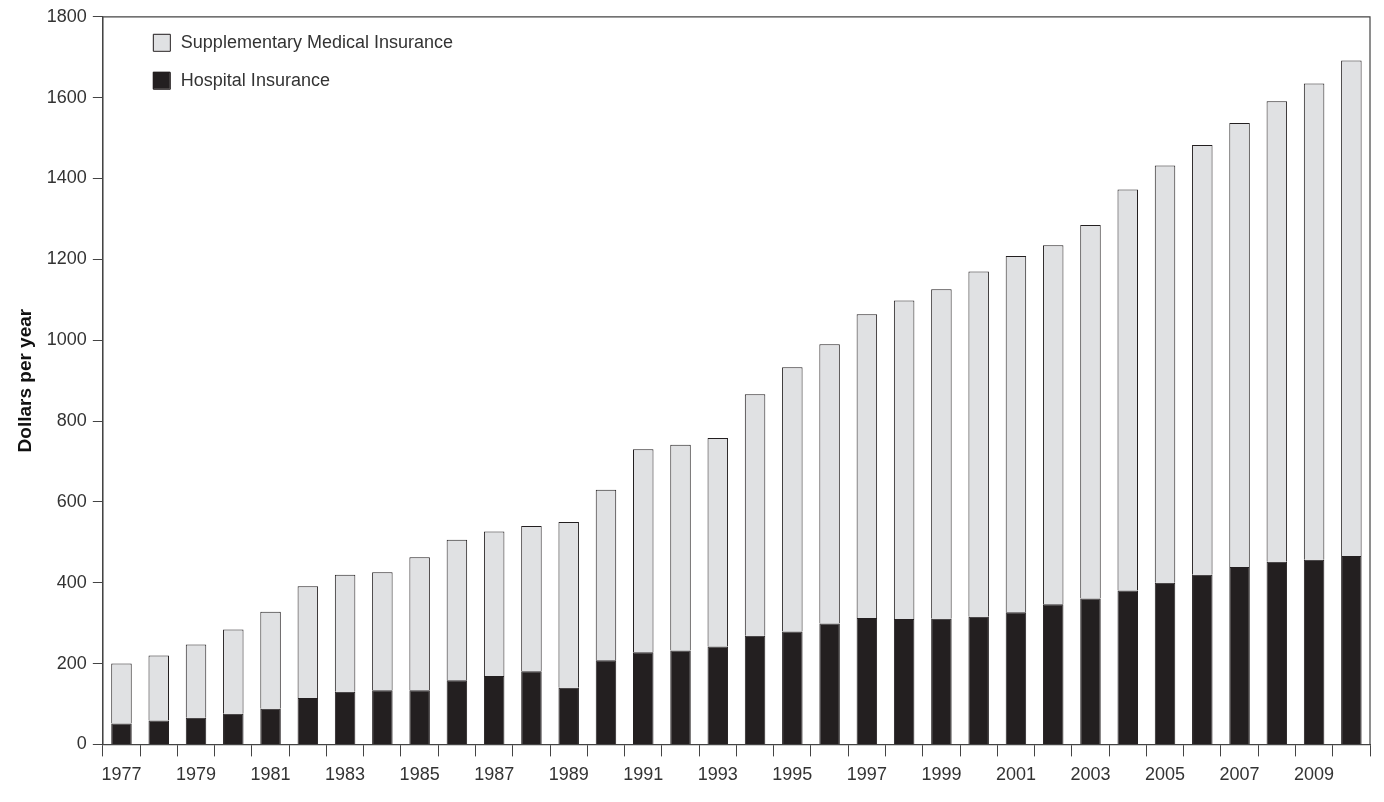  What do you see at coordinates (71, 419) in the screenshot?
I see `y-tick-label: 800` at bounding box center [71, 419].